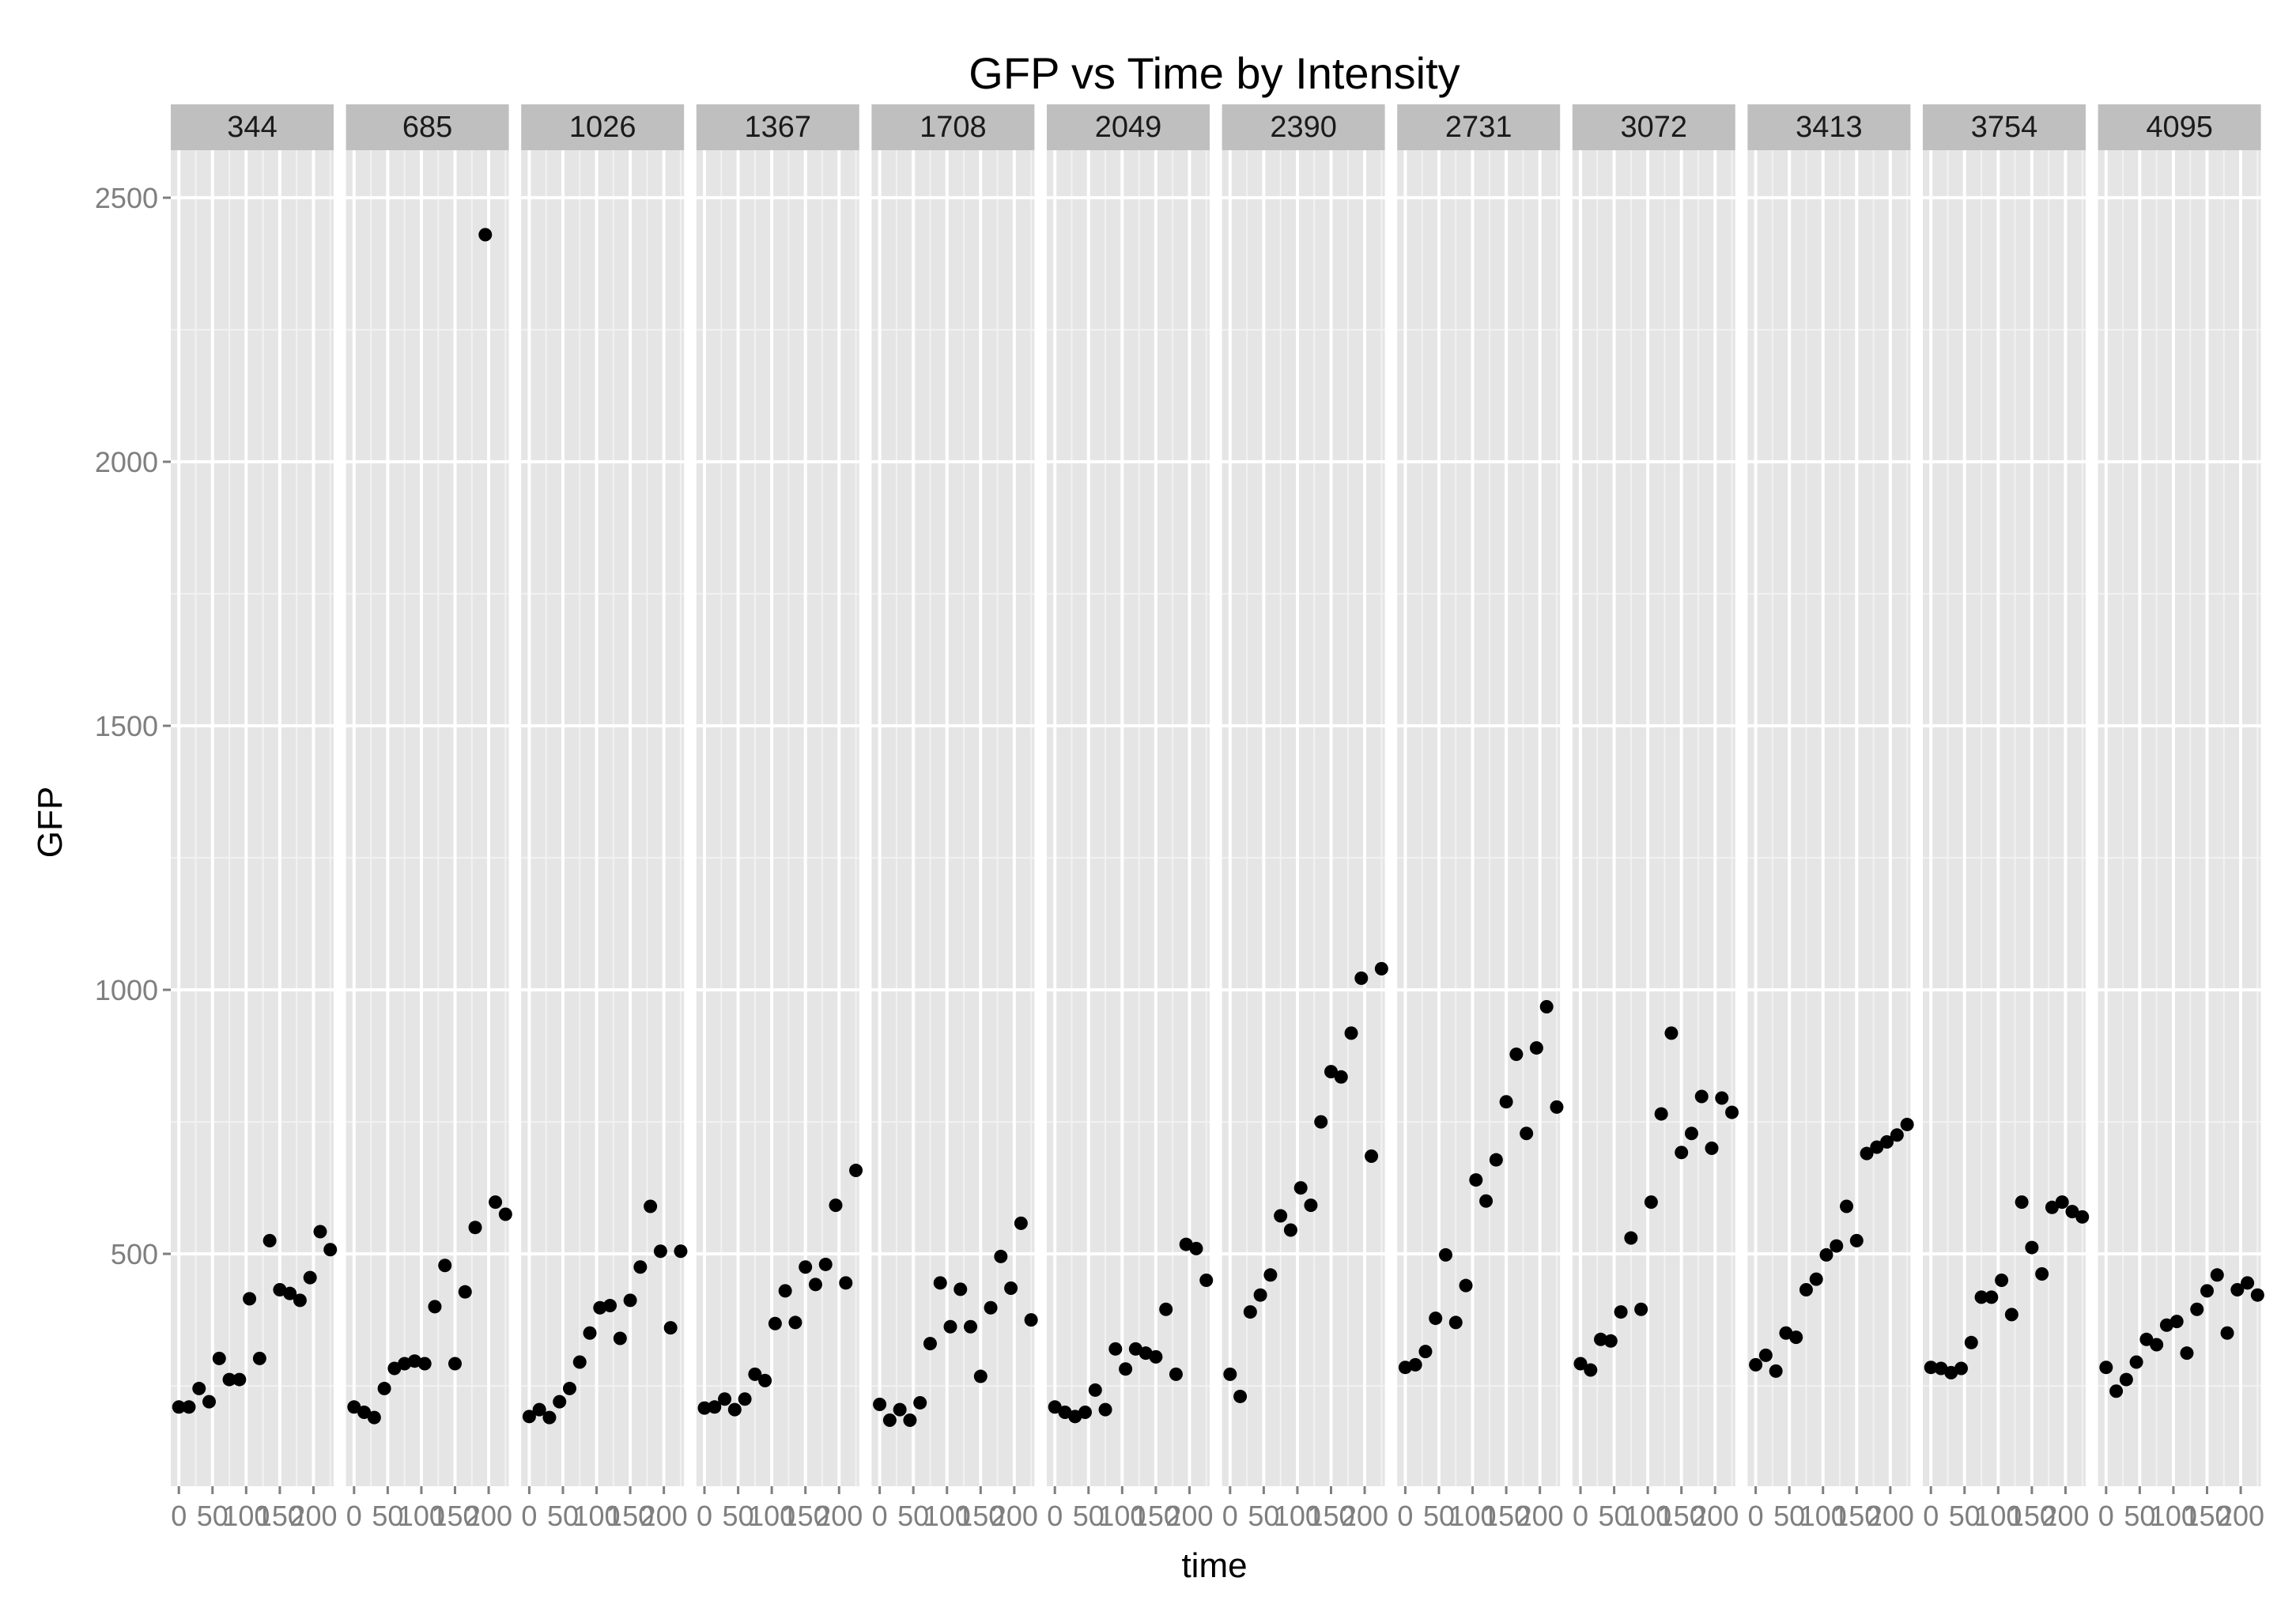 The image size is (2296, 1604). I want to click on y-tick-label: 500, so click(134, 1254).